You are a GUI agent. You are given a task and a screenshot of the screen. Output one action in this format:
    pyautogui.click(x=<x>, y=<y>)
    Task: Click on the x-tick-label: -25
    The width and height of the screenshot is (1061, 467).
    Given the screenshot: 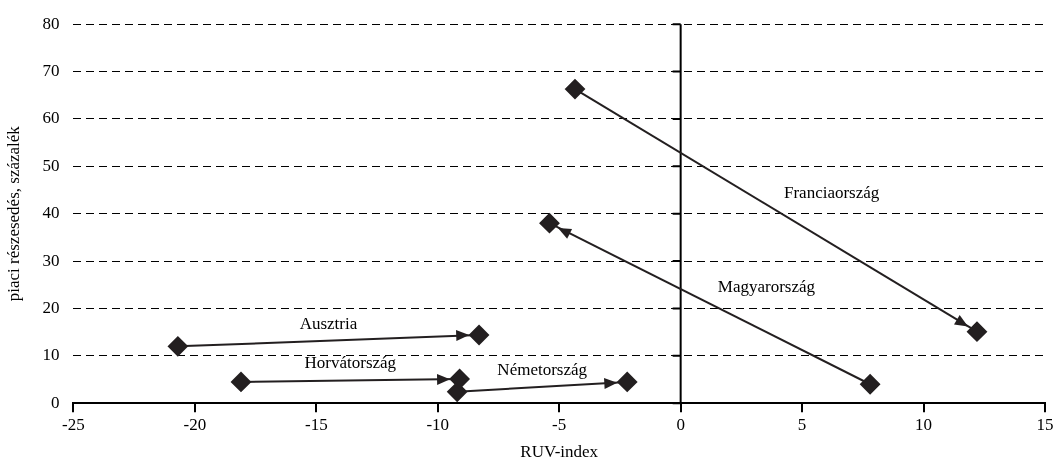 What is the action you would take?
    pyautogui.click(x=73, y=424)
    